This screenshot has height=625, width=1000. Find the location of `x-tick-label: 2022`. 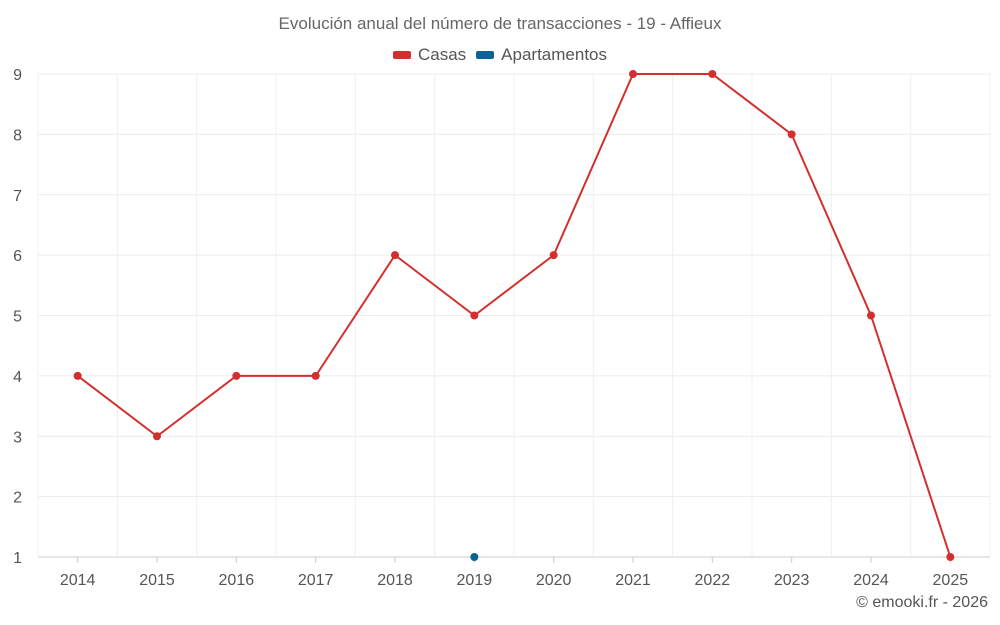

x-tick-label: 2022 is located at coordinates (713, 580).